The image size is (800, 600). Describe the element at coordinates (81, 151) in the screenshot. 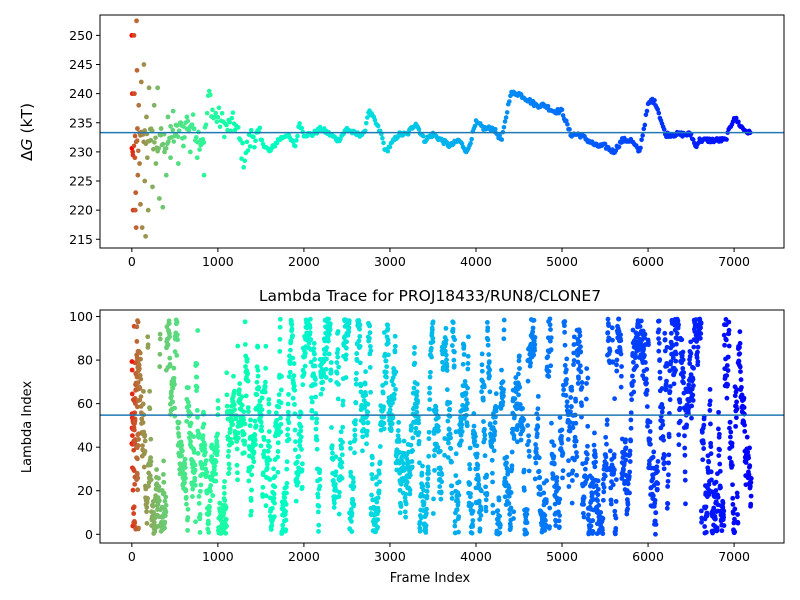

I see `y-tick-label: 230` at that location.